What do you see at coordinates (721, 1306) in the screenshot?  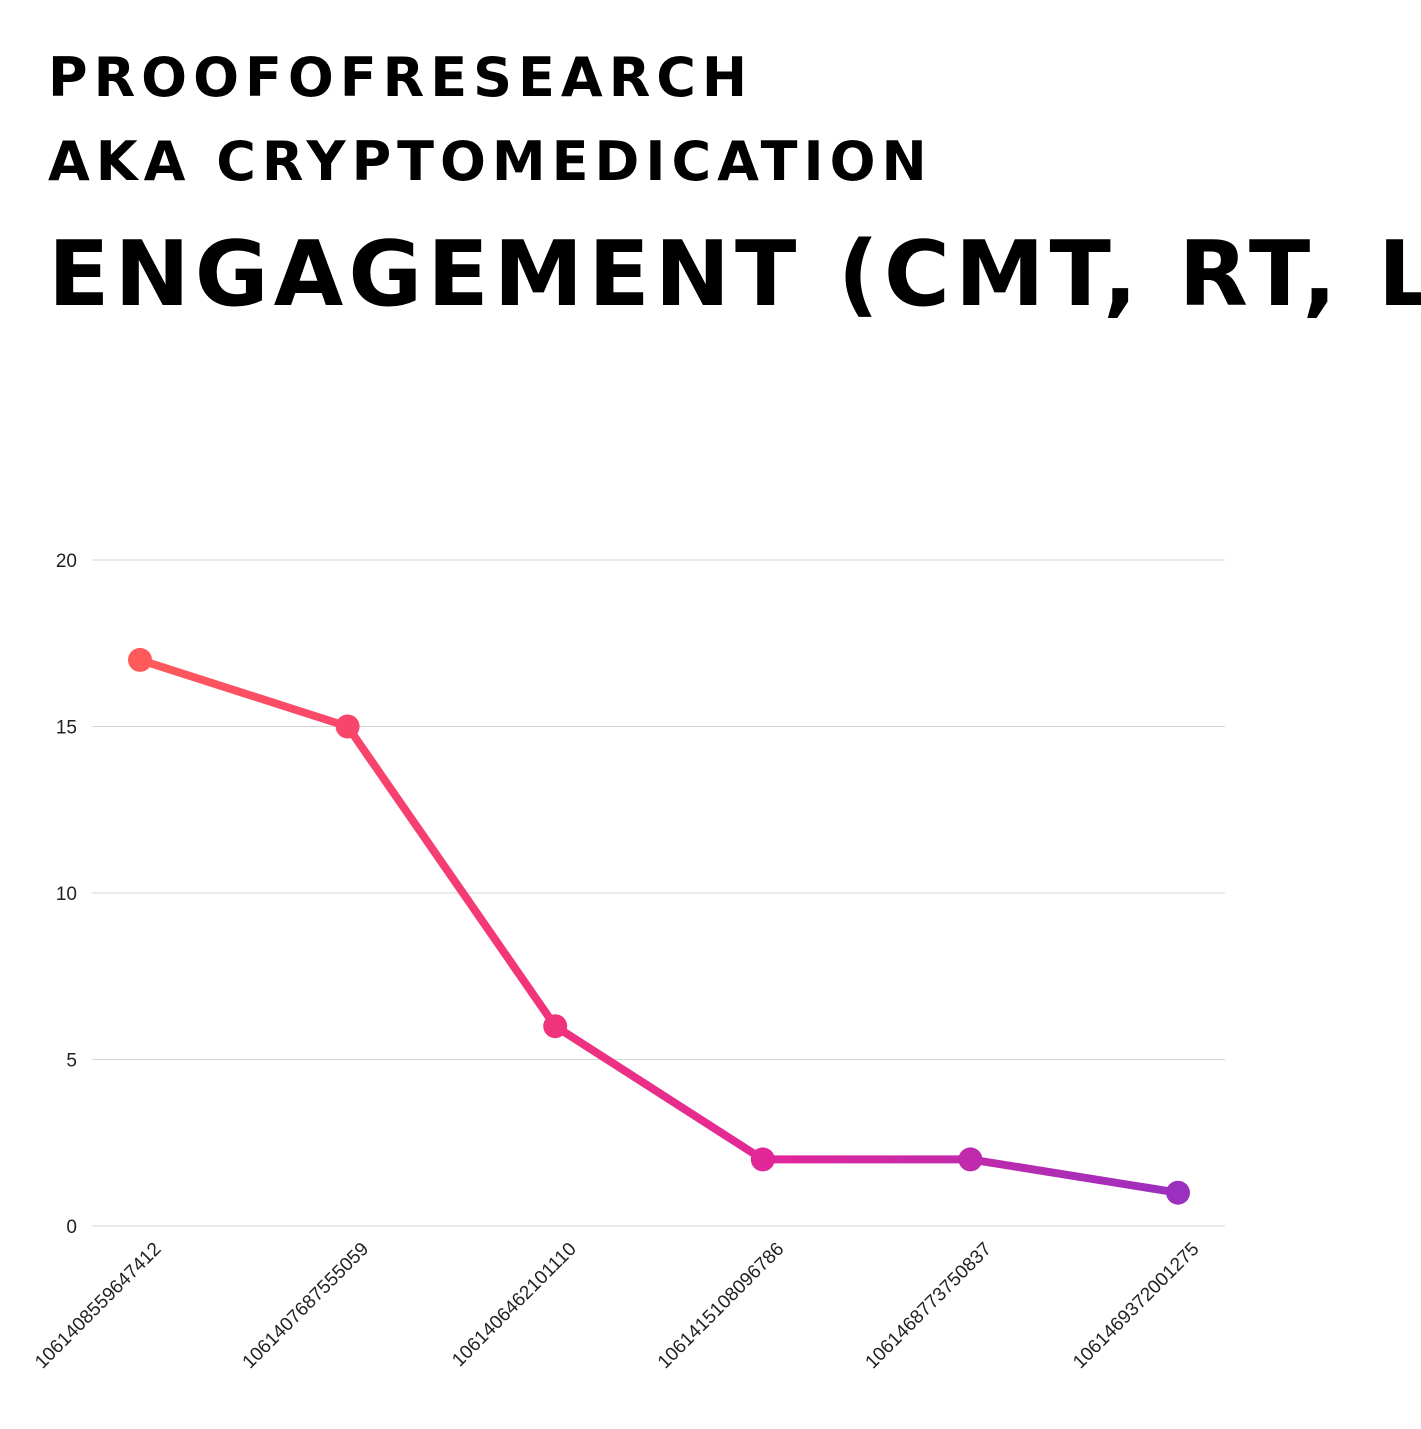 I see `x-tick-label: 1061415108096786` at bounding box center [721, 1306].